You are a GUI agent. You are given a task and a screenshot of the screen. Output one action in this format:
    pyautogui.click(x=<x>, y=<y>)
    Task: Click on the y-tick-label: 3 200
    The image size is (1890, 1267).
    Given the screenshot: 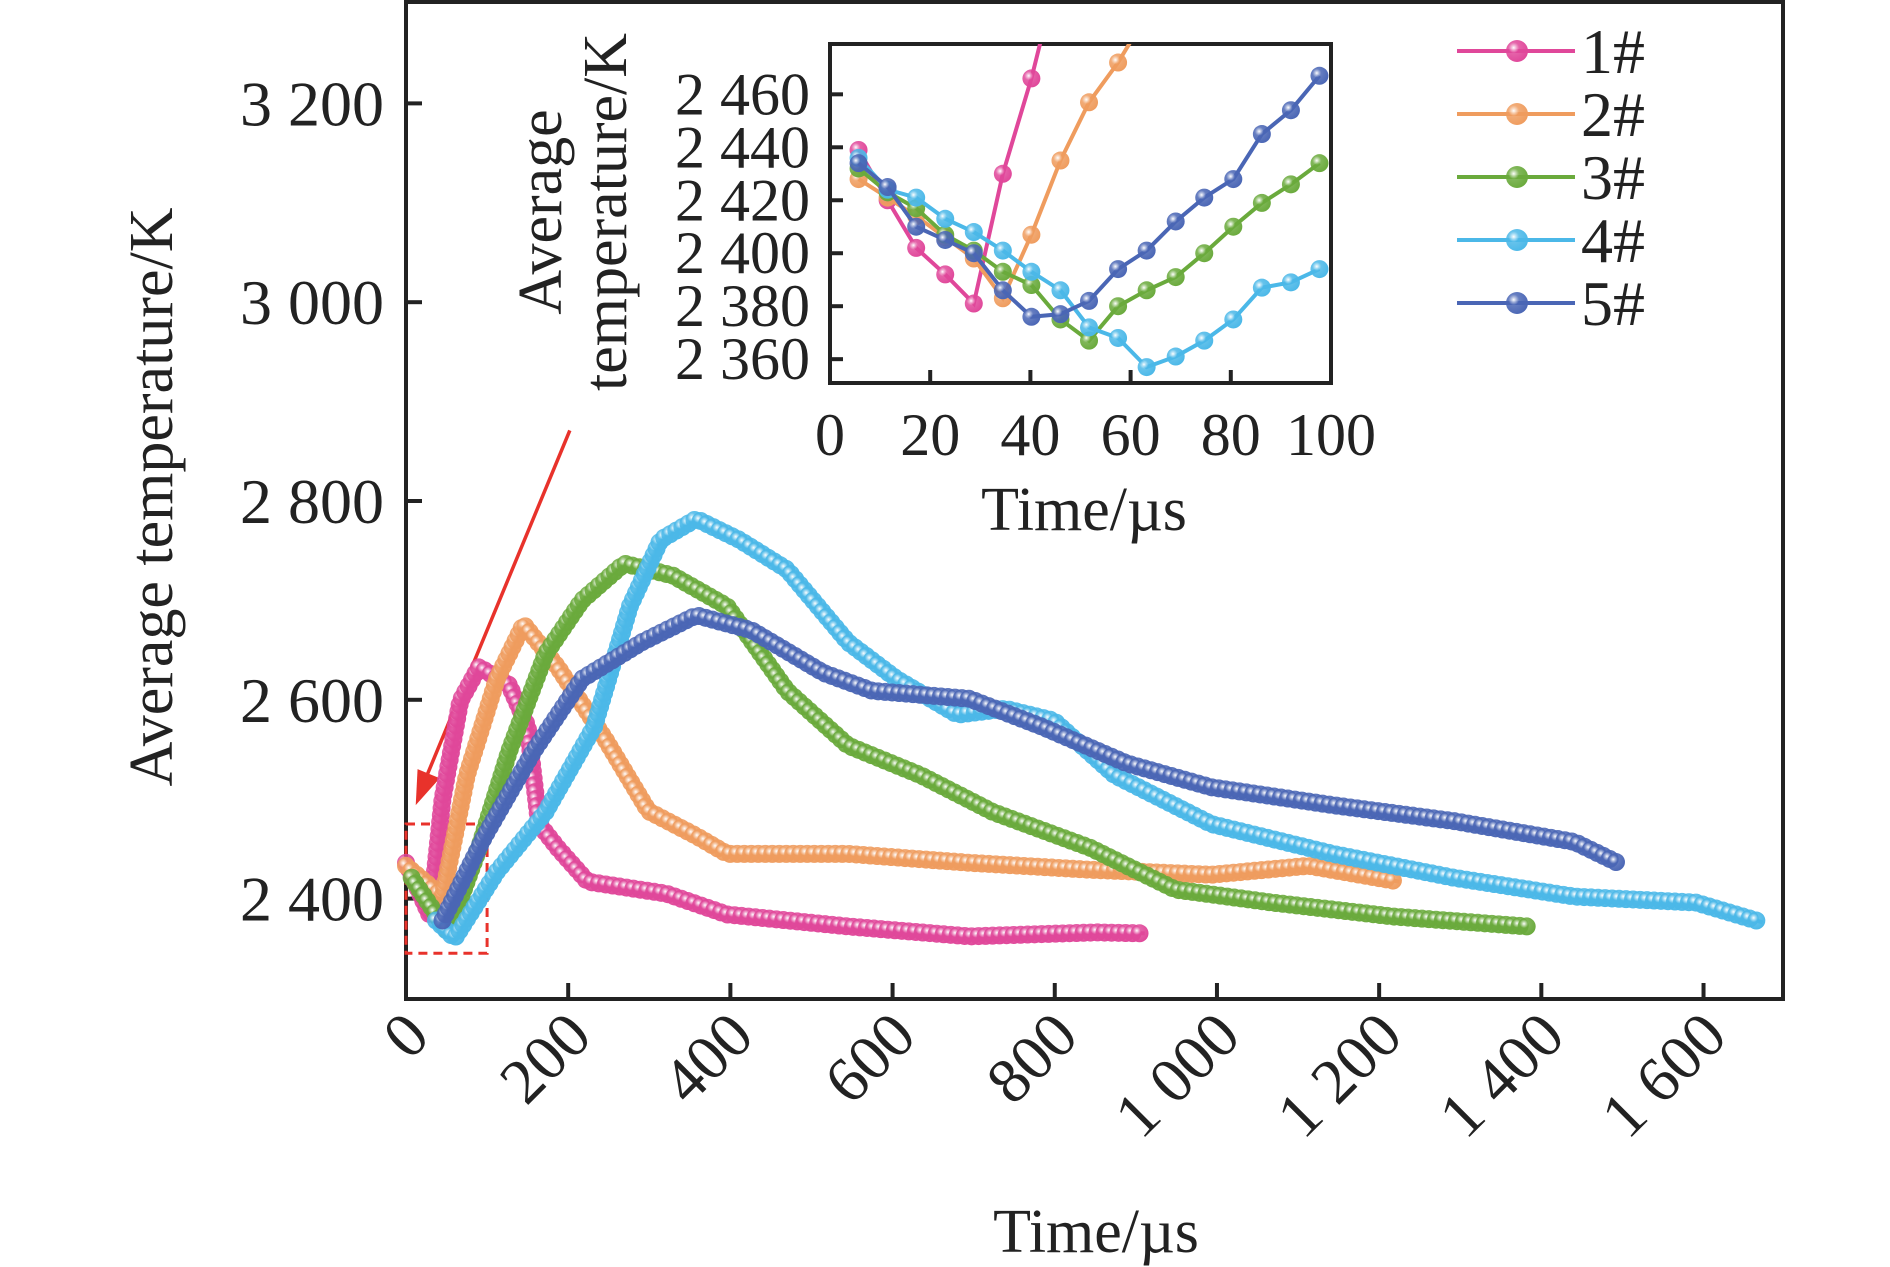 What is the action you would take?
    pyautogui.click(x=312, y=103)
    